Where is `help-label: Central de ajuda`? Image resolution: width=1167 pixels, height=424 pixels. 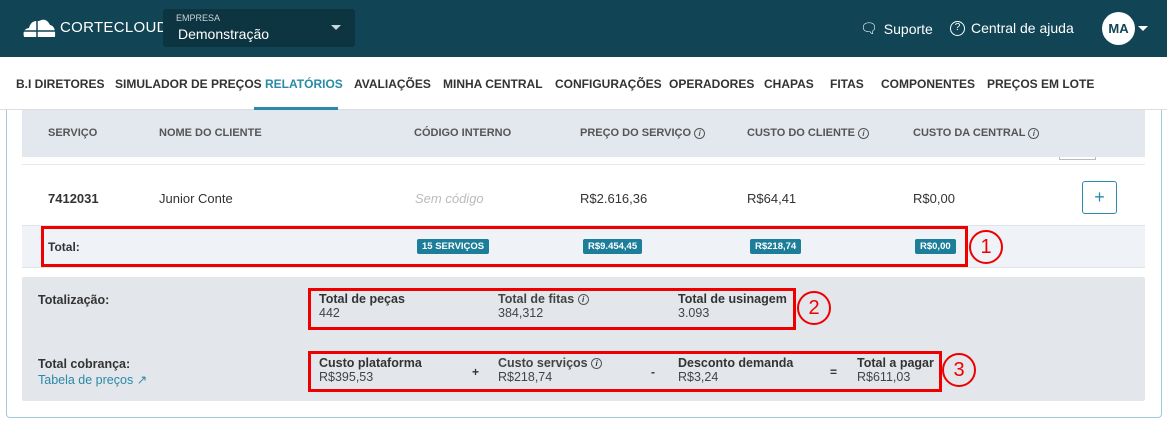
help-label: Central de ajuda is located at coordinates (1022, 28).